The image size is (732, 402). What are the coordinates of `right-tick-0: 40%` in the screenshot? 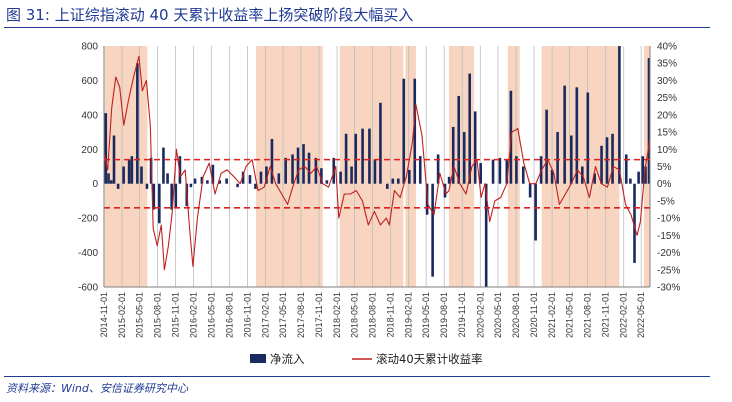 It's located at (667, 47).